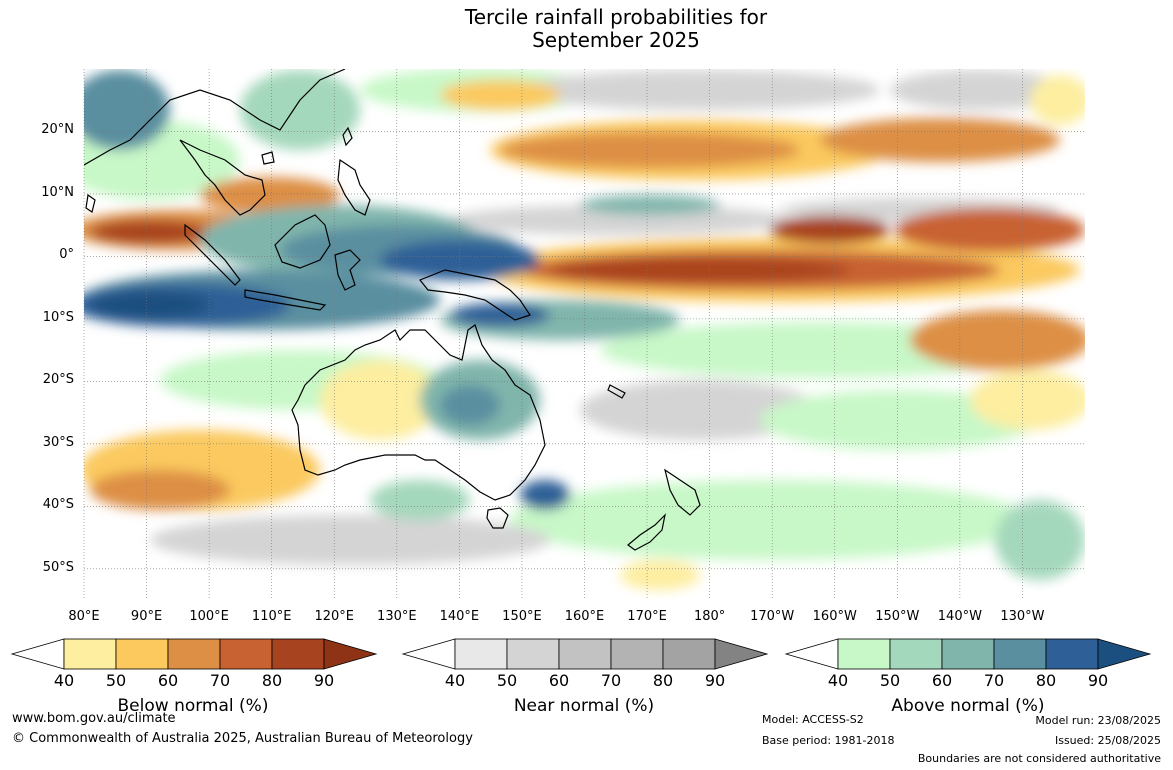  What do you see at coordinates (66, 255) in the screenshot?
I see `latitude-label: 0°` at bounding box center [66, 255].